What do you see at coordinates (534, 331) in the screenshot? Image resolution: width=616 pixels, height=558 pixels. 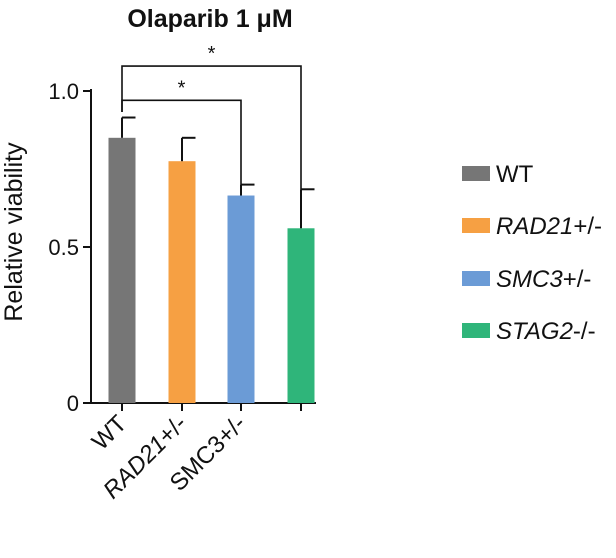 I see `legend-label-3-italic: STAG2` at bounding box center [534, 331].